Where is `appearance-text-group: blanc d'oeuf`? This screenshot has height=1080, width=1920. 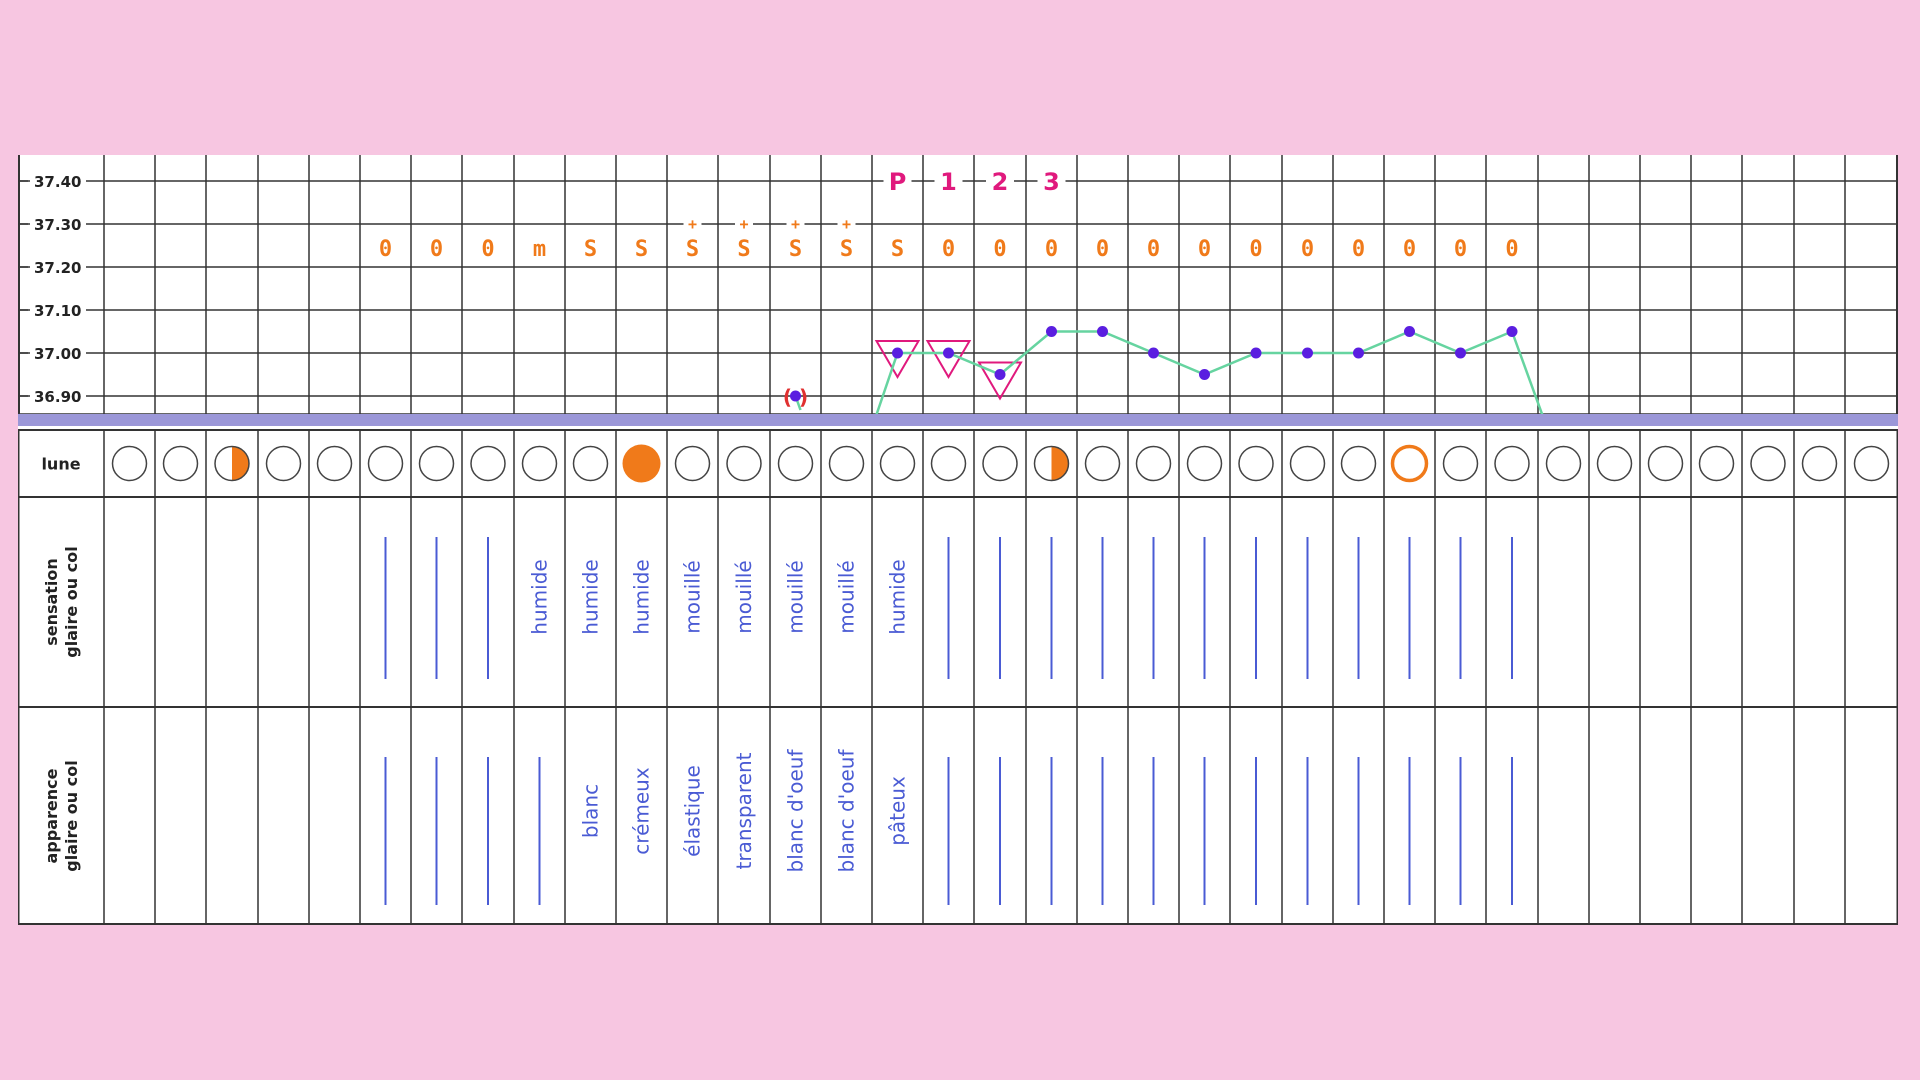
appearance-text-group: blanc d'oeuf is located at coordinates (796, 811).